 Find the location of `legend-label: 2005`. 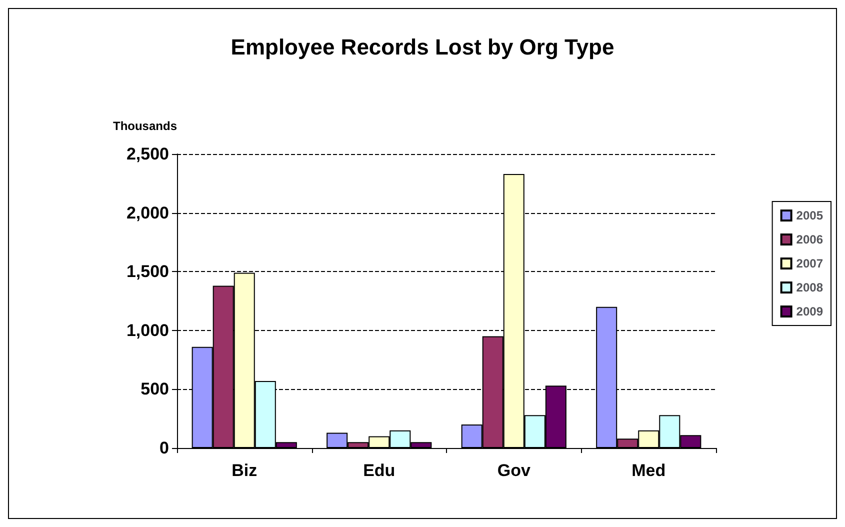

legend-label: 2005 is located at coordinates (810, 215).